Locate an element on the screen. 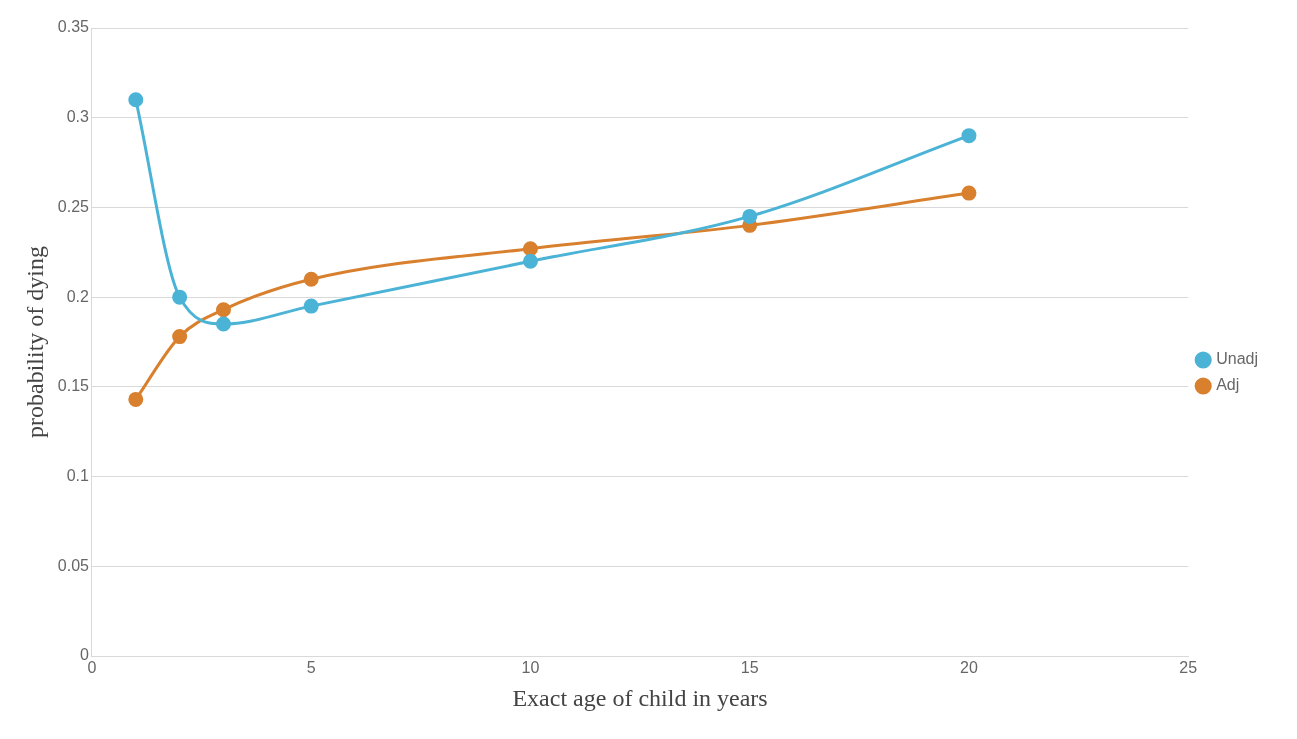  x-tick-label: 10 is located at coordinates (530, 668).